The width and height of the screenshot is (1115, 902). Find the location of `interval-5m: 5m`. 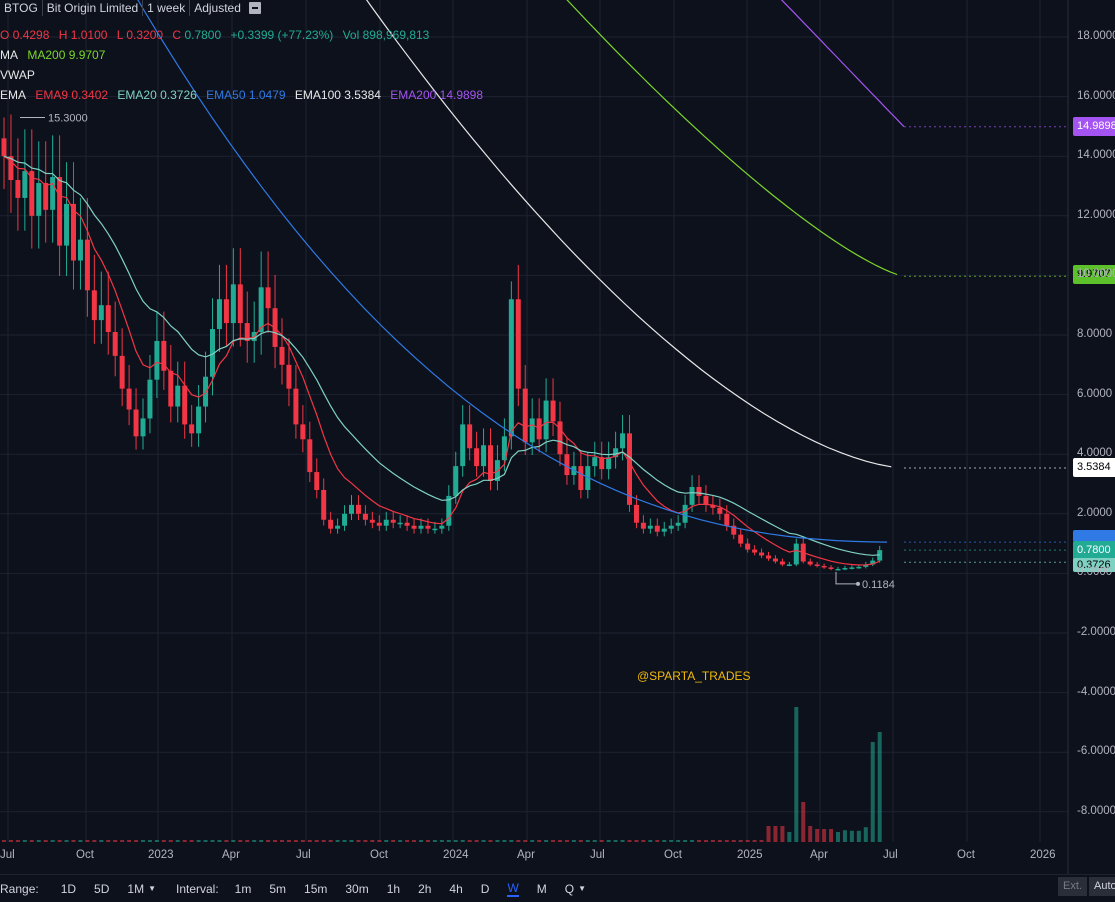

interval-5m: 5m is located at coordinates (278, 888).